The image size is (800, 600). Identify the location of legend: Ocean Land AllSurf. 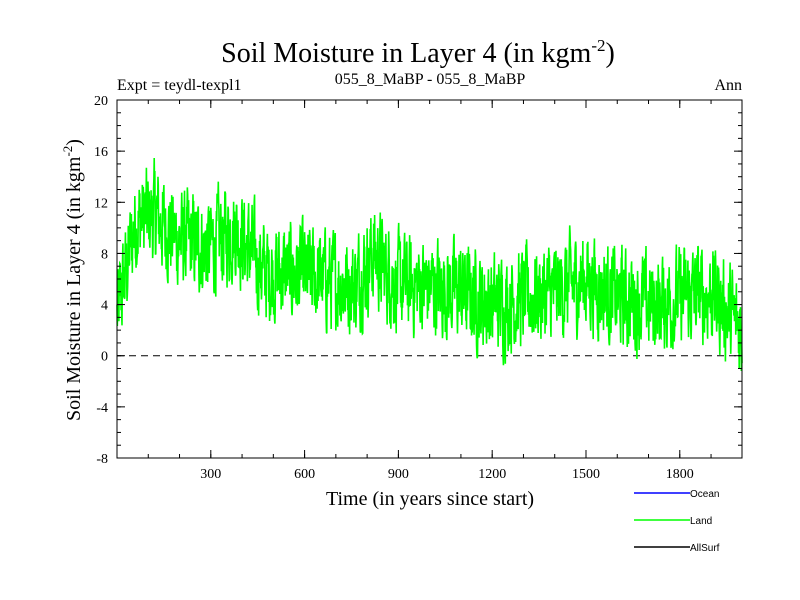
(677, 521).